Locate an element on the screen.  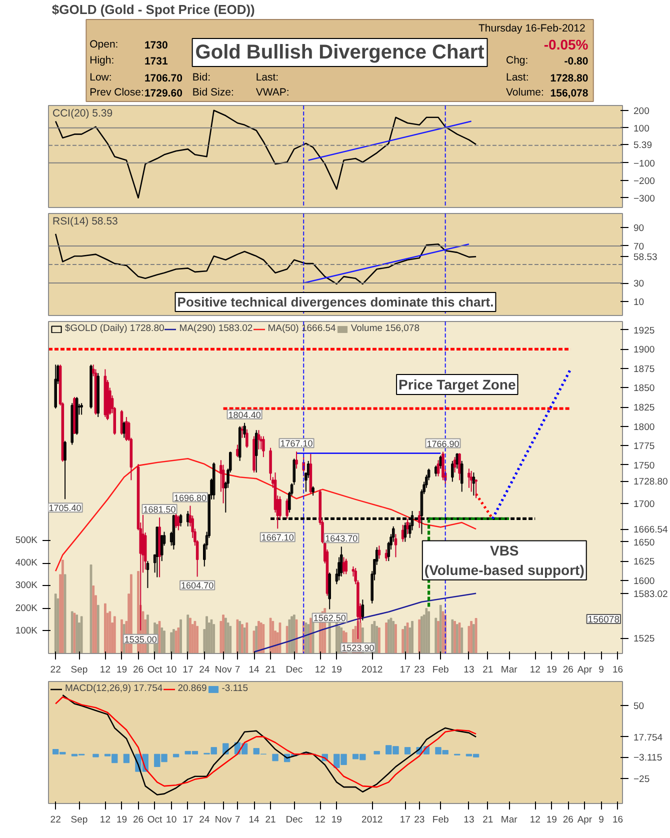
annotation: 1804.40 is located at coordinates (244, 415).